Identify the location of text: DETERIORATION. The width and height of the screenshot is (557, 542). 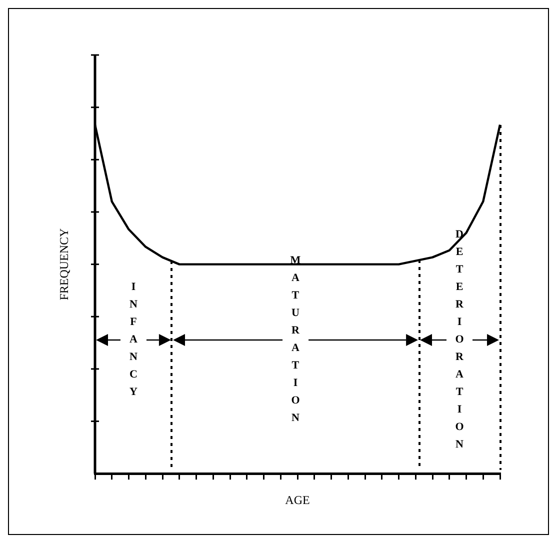
(459, 339).